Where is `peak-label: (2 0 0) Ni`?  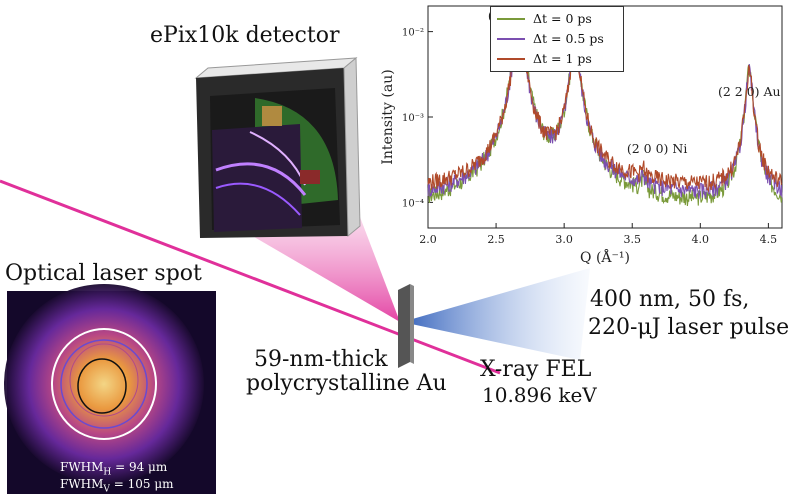 peak-label: (2 0 0) Ni is located at coordinates (657, 148).